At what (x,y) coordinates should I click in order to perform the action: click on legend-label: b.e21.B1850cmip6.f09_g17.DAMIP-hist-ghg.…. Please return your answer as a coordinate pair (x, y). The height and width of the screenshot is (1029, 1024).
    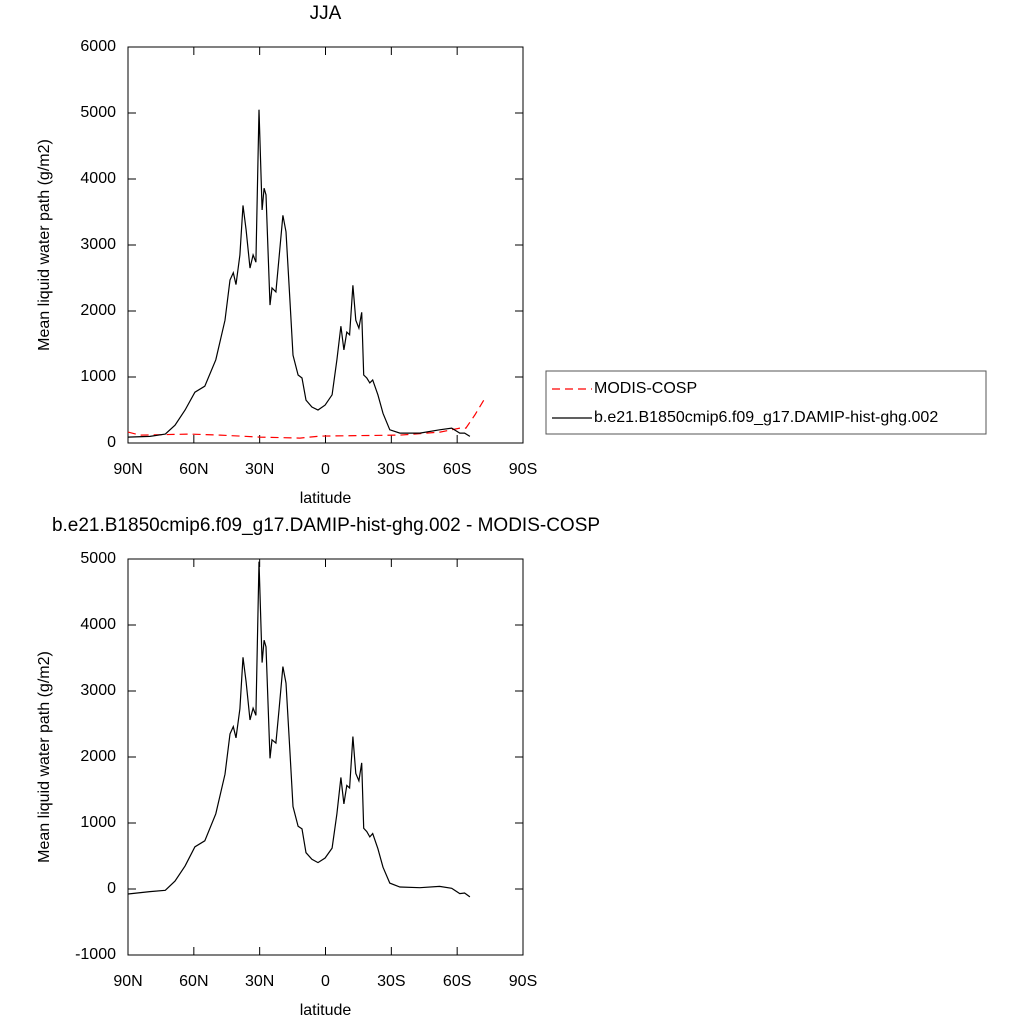
    Looking at the image, I should click on (766, 417).